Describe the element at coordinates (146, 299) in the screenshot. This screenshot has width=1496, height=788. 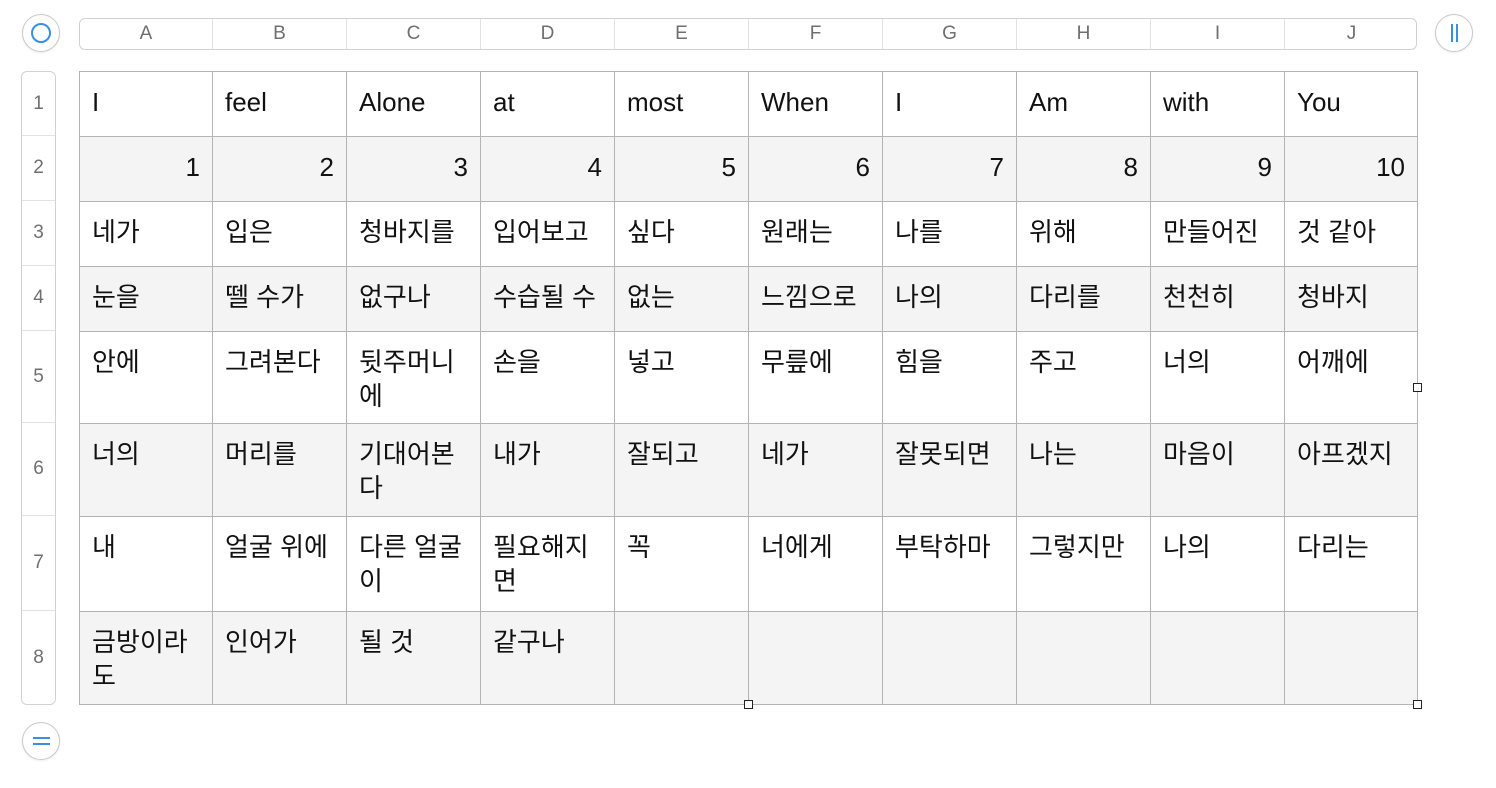
I see `cell-a4: 눈을` at that location.